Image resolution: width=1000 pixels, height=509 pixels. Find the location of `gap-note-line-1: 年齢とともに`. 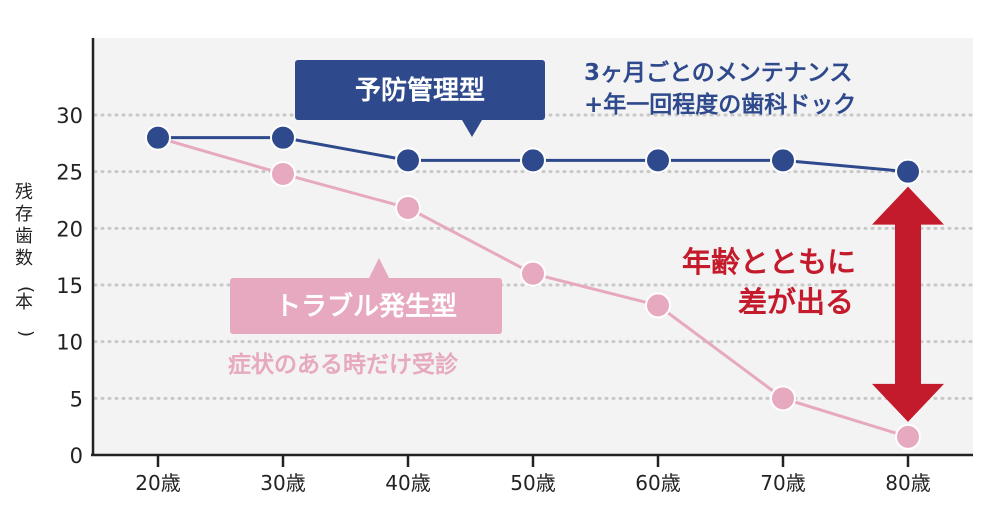

gap-note-line-1: 年齢とともに is located at coordinates (769, 262).